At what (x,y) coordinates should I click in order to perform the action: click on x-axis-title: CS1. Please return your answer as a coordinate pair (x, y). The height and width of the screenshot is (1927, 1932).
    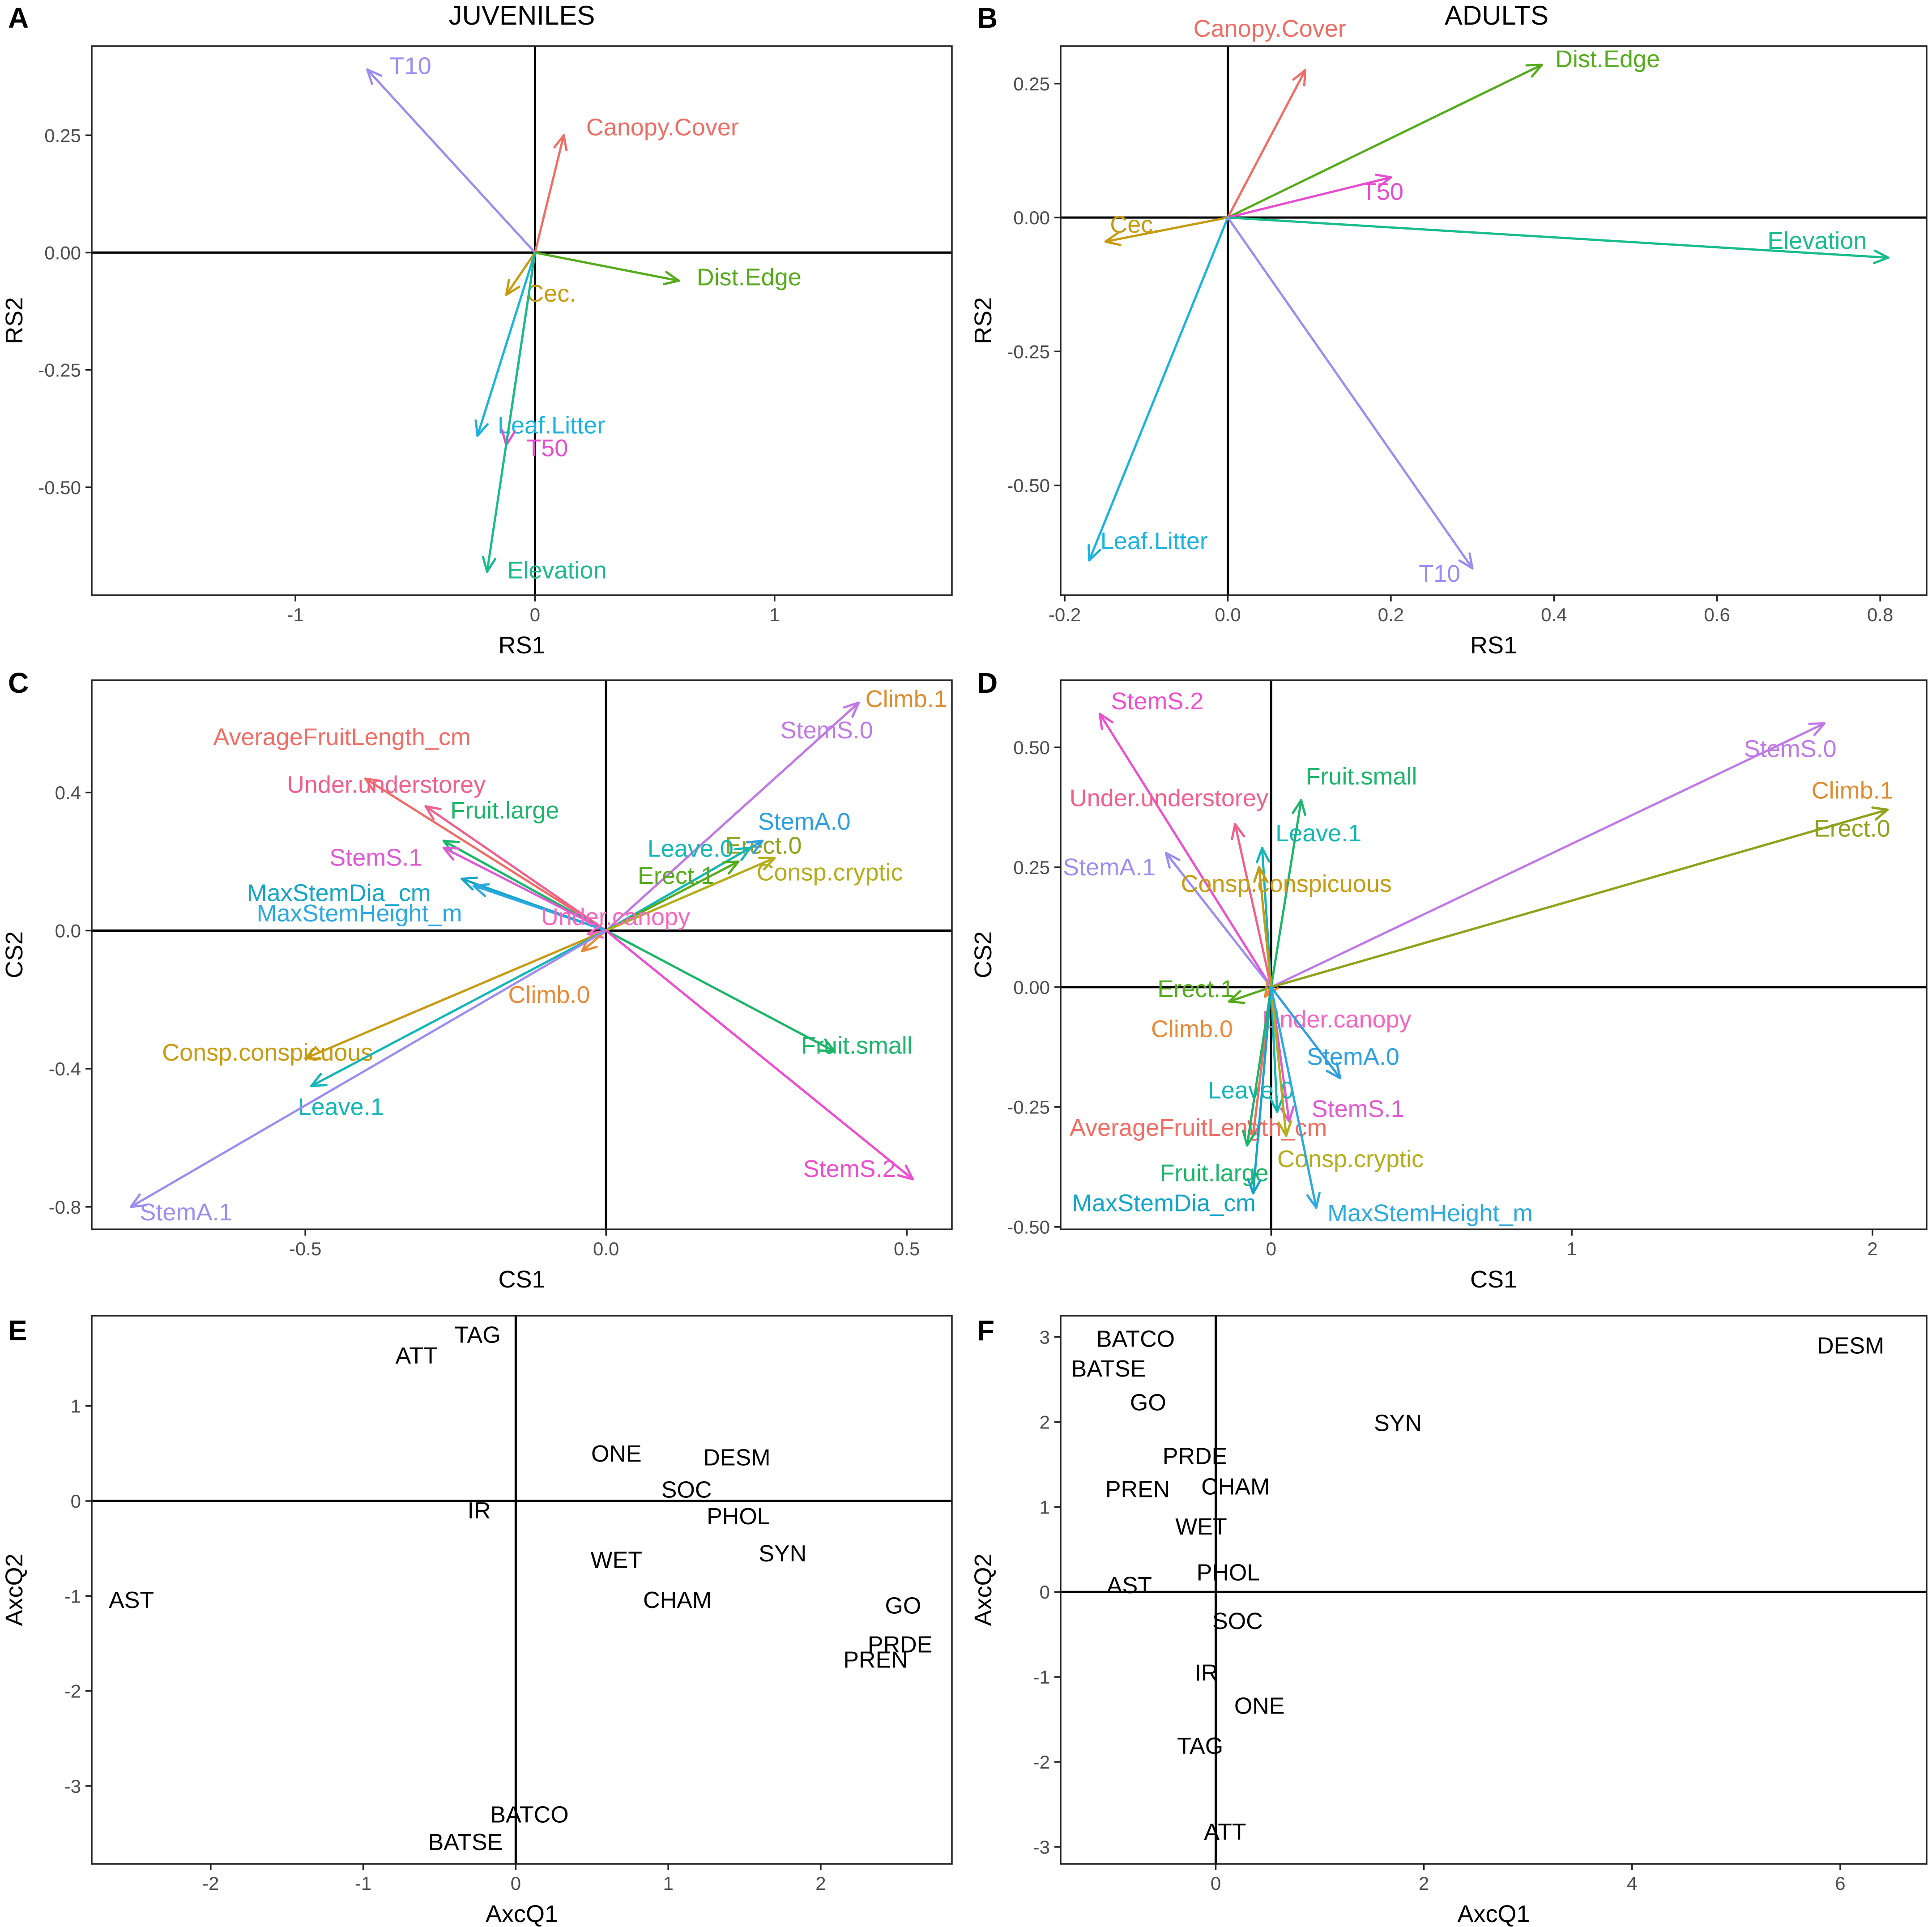
    Looking at the image, I should click on (521, 1280).